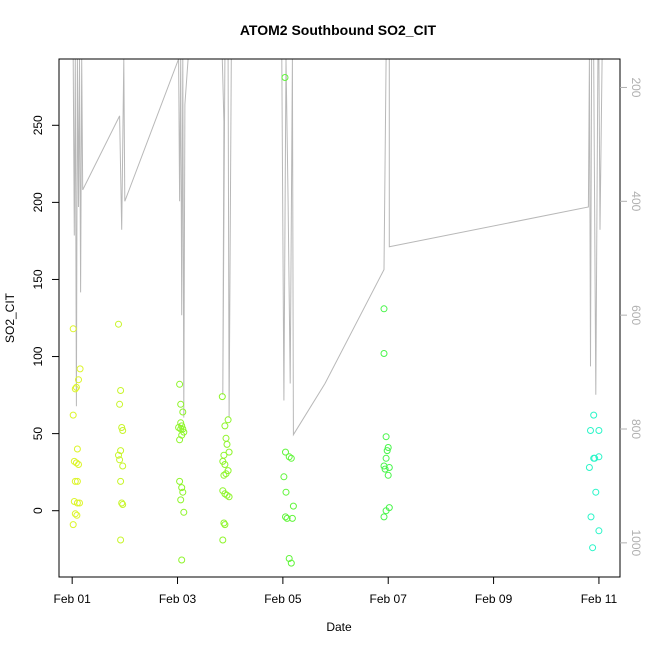 Image resolution: width=650 pixels, height=650 pixels. Describe the element at coordinates (494, 599) in the screenshot. I see `x-tick-label: Feb 09` at that location.